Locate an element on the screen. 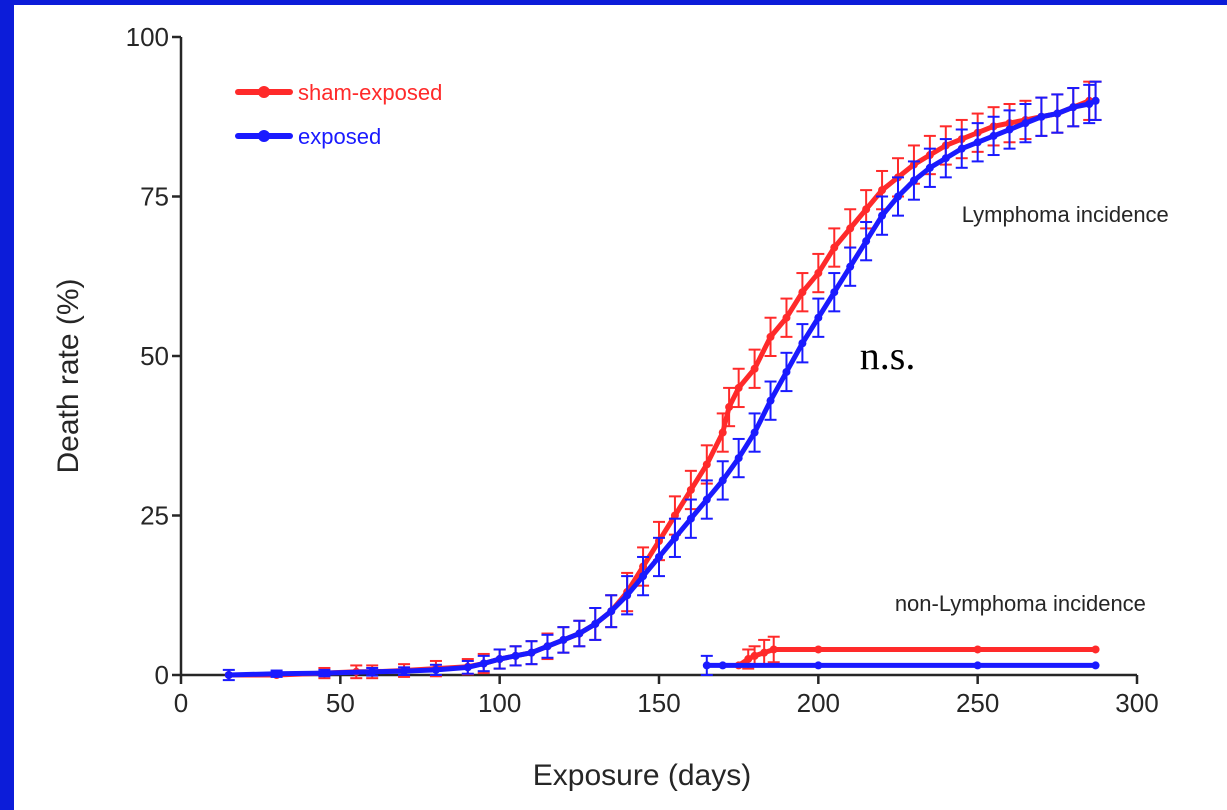 This screenshot has width=1227, height=810. group-annotation: Lymphoma incidence is located at coordinates (1065, 214).